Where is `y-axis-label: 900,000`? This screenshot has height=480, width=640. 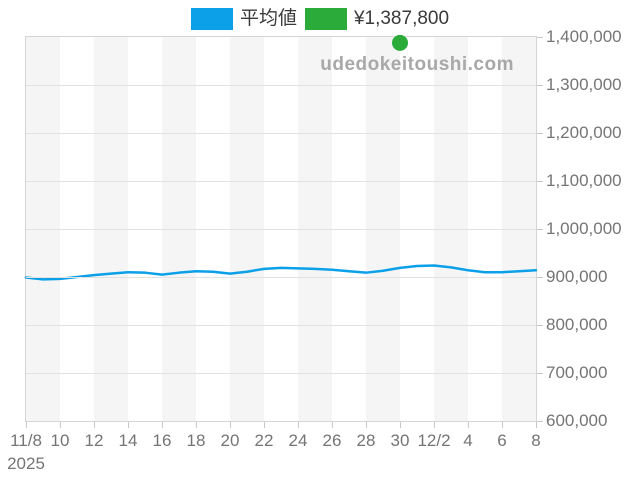
y-axis-label: 900,000 is located at coordinates (577, 276).